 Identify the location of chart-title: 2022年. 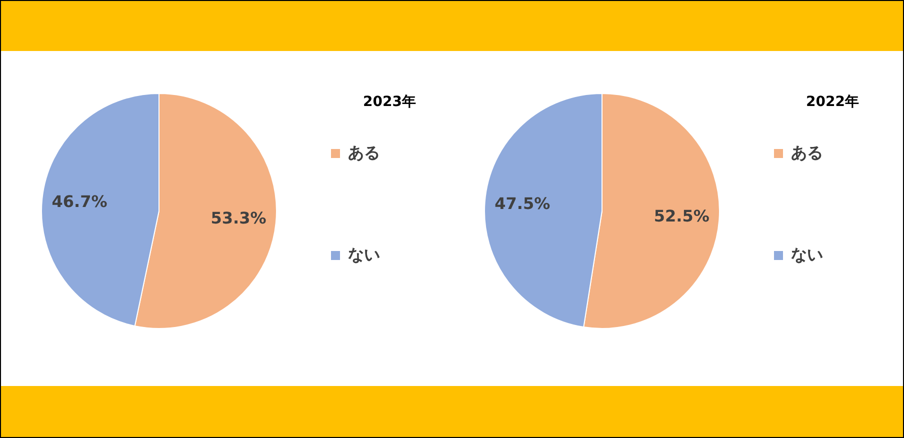
(832, 102).